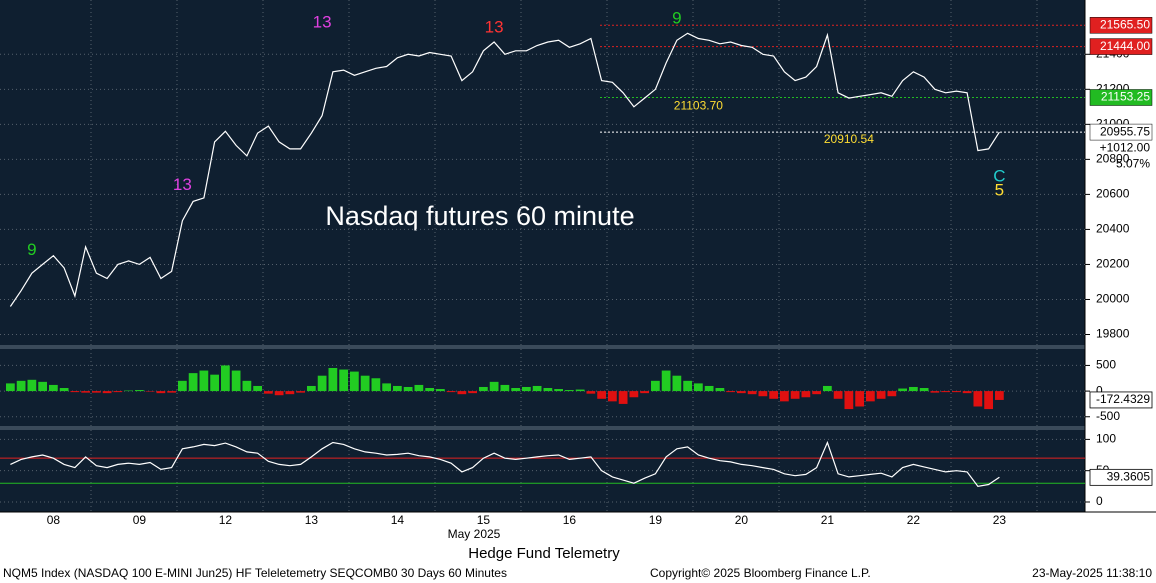 The height and width of the screenshot is (583, 1156). I want to click on annotation: 20910.54, so click(849, 139).